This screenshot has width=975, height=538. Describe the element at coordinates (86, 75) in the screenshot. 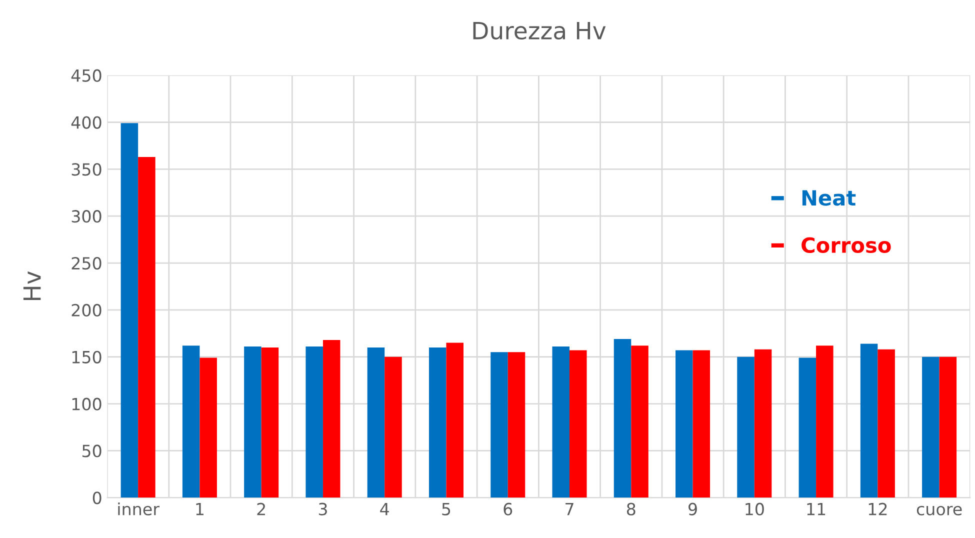

I see `y-tick-label: 450` at that location.